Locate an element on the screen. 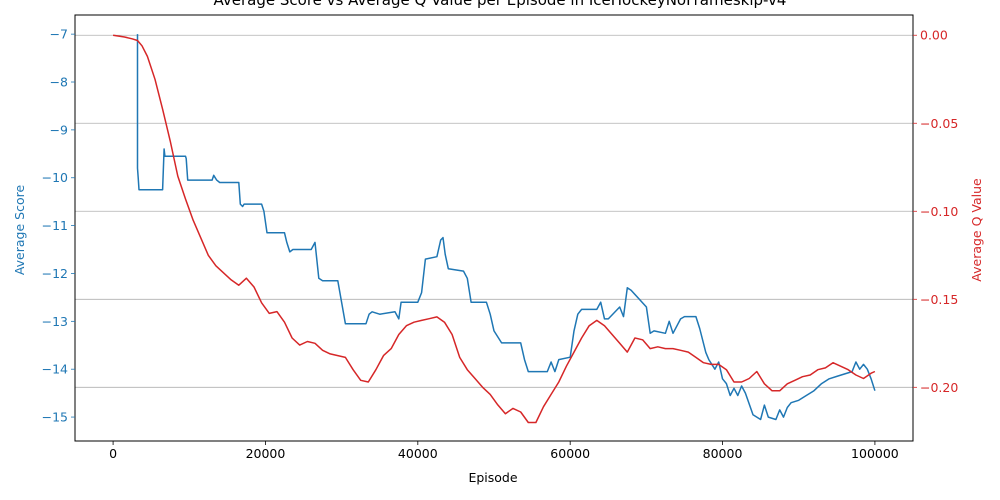 The image size is (1000, 500). y-axis-left-label: Average Score is located at coordinates (19, 230).